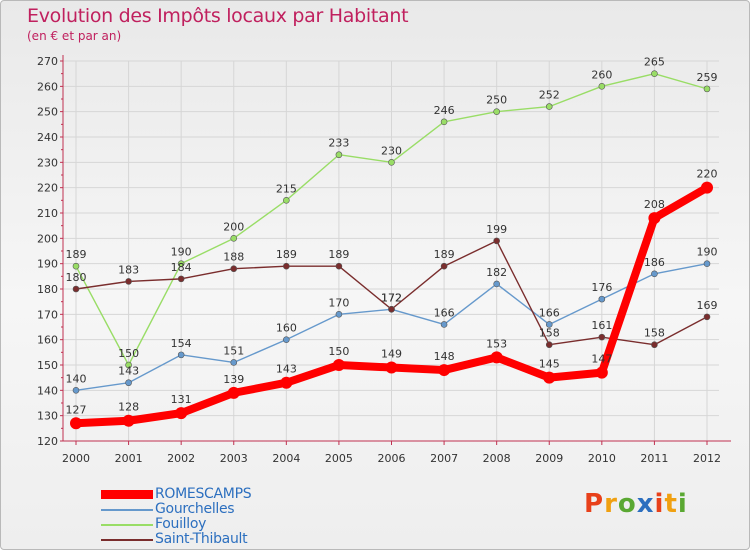  I want to click on y-tick-label: 270, so click(47, 61).